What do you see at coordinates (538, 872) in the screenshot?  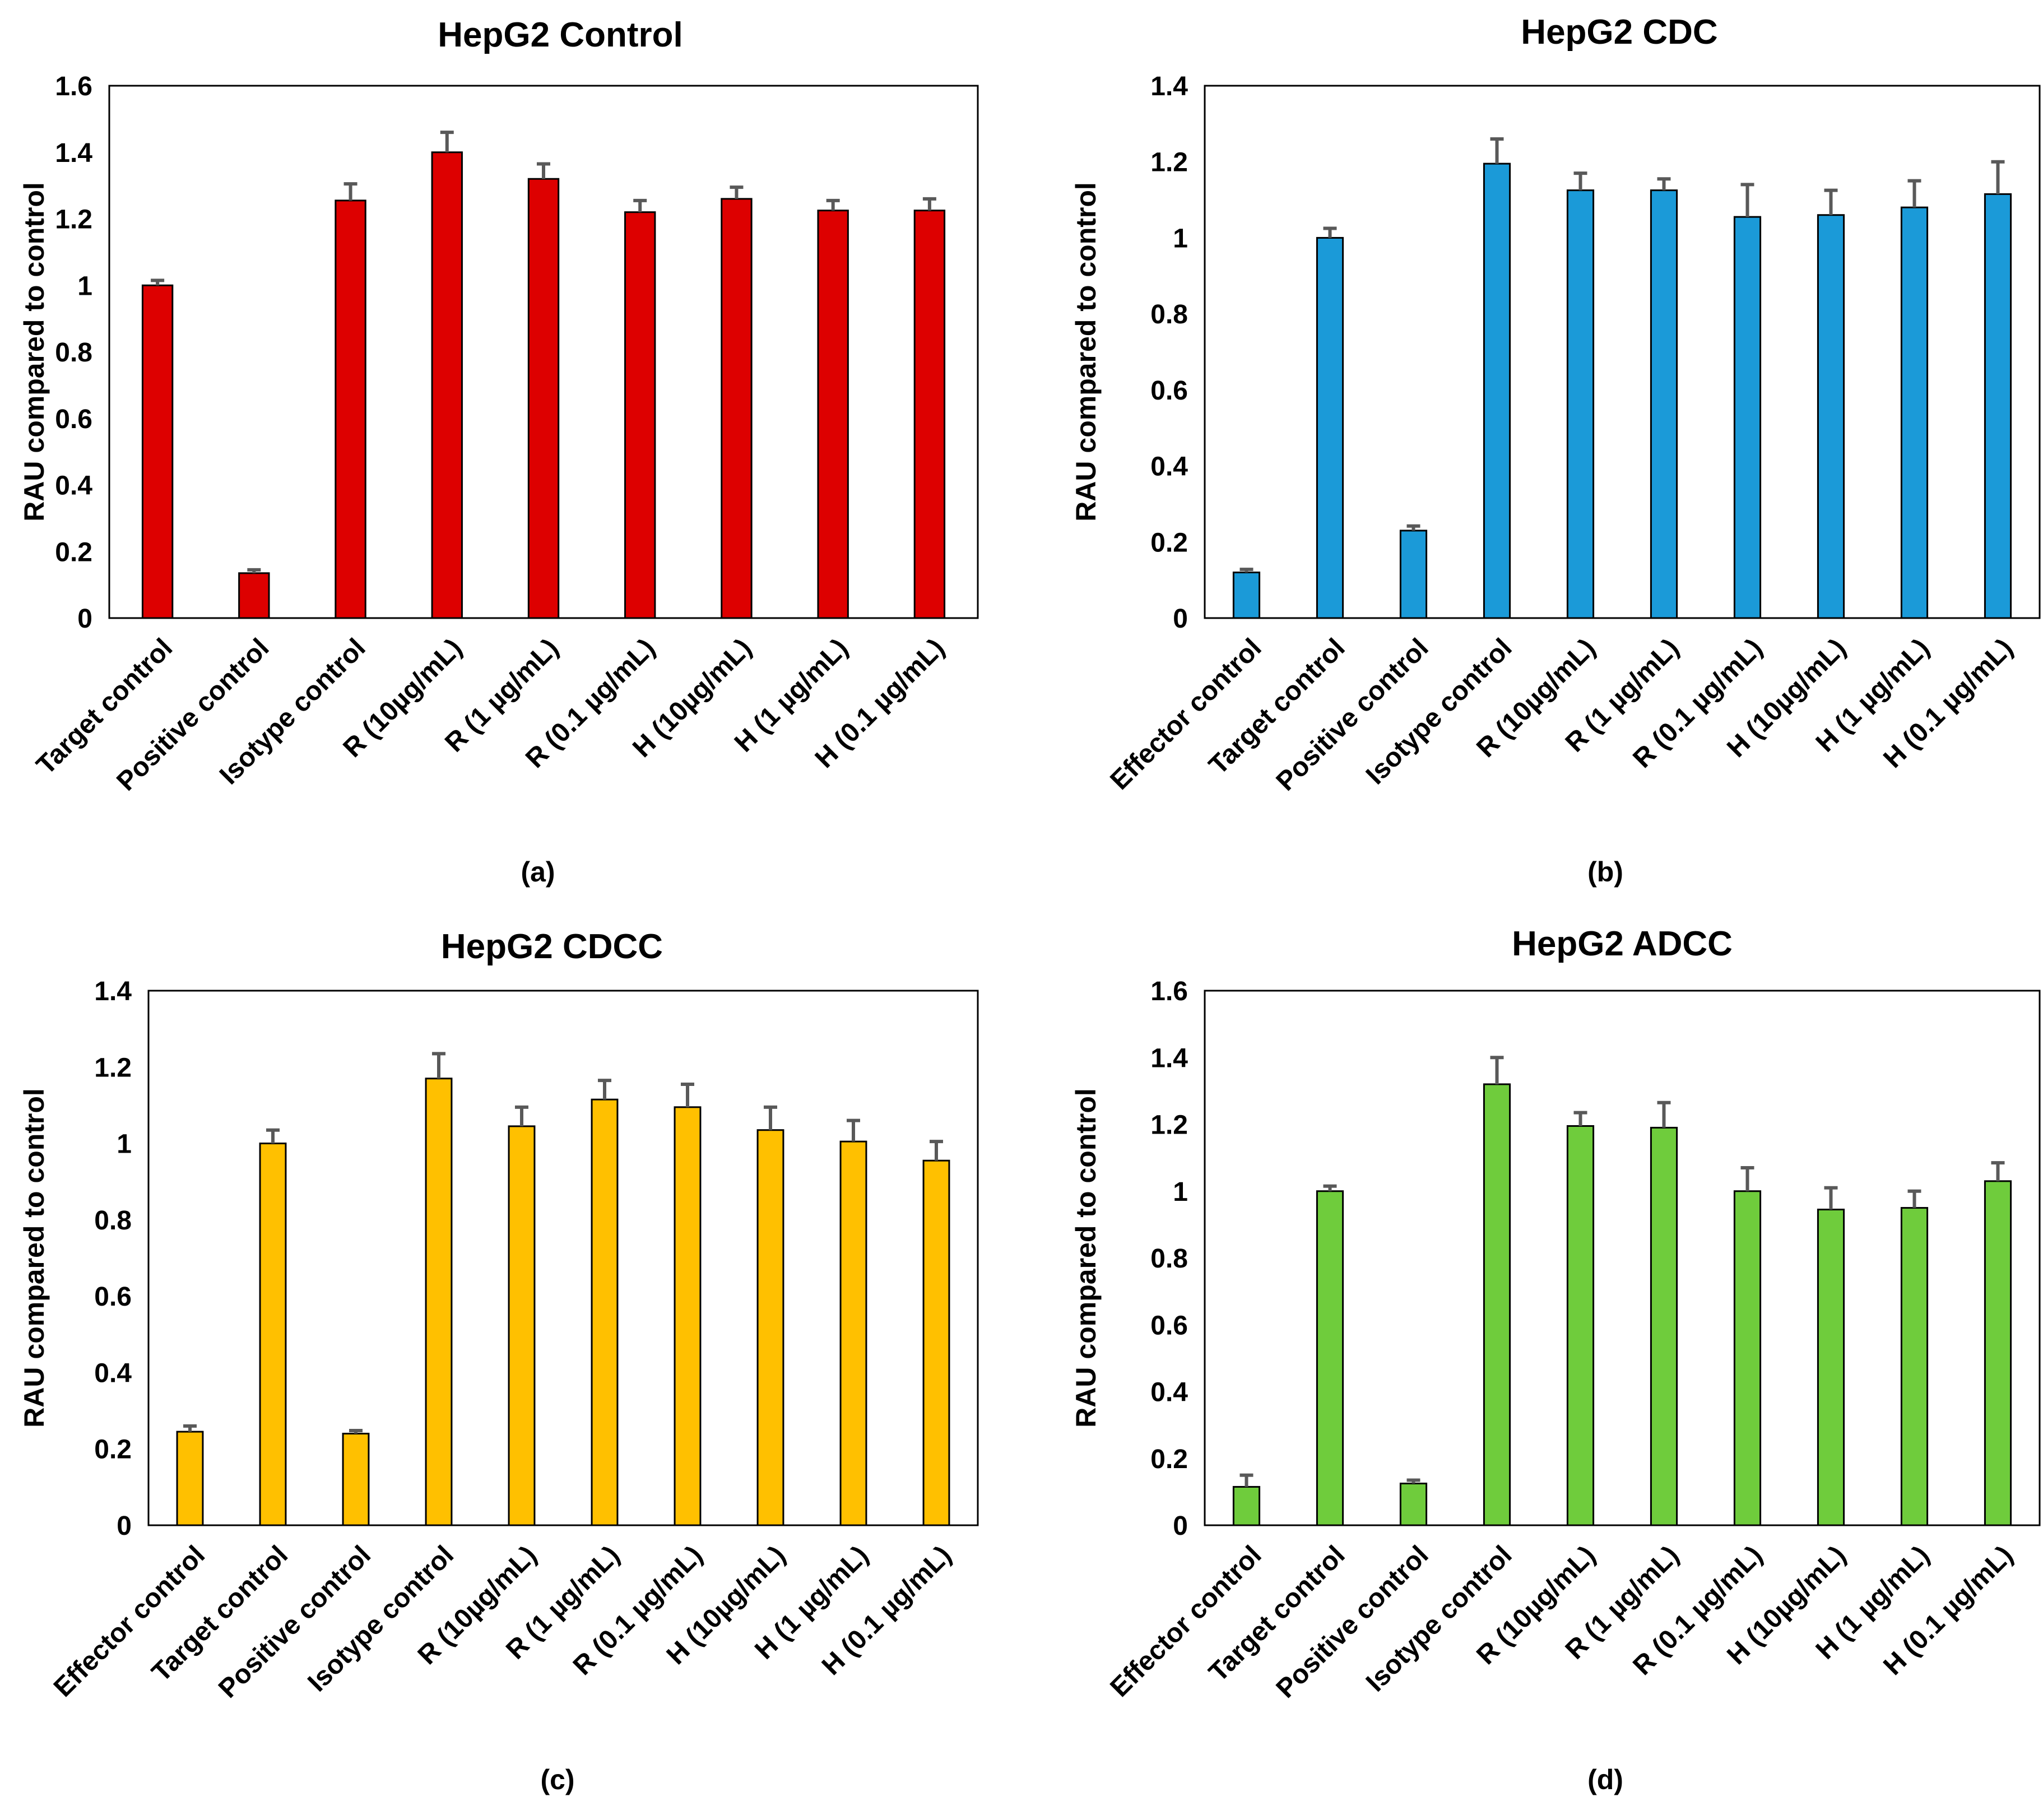 I see `panel-label: (a)` at bounding box center [538, 872].